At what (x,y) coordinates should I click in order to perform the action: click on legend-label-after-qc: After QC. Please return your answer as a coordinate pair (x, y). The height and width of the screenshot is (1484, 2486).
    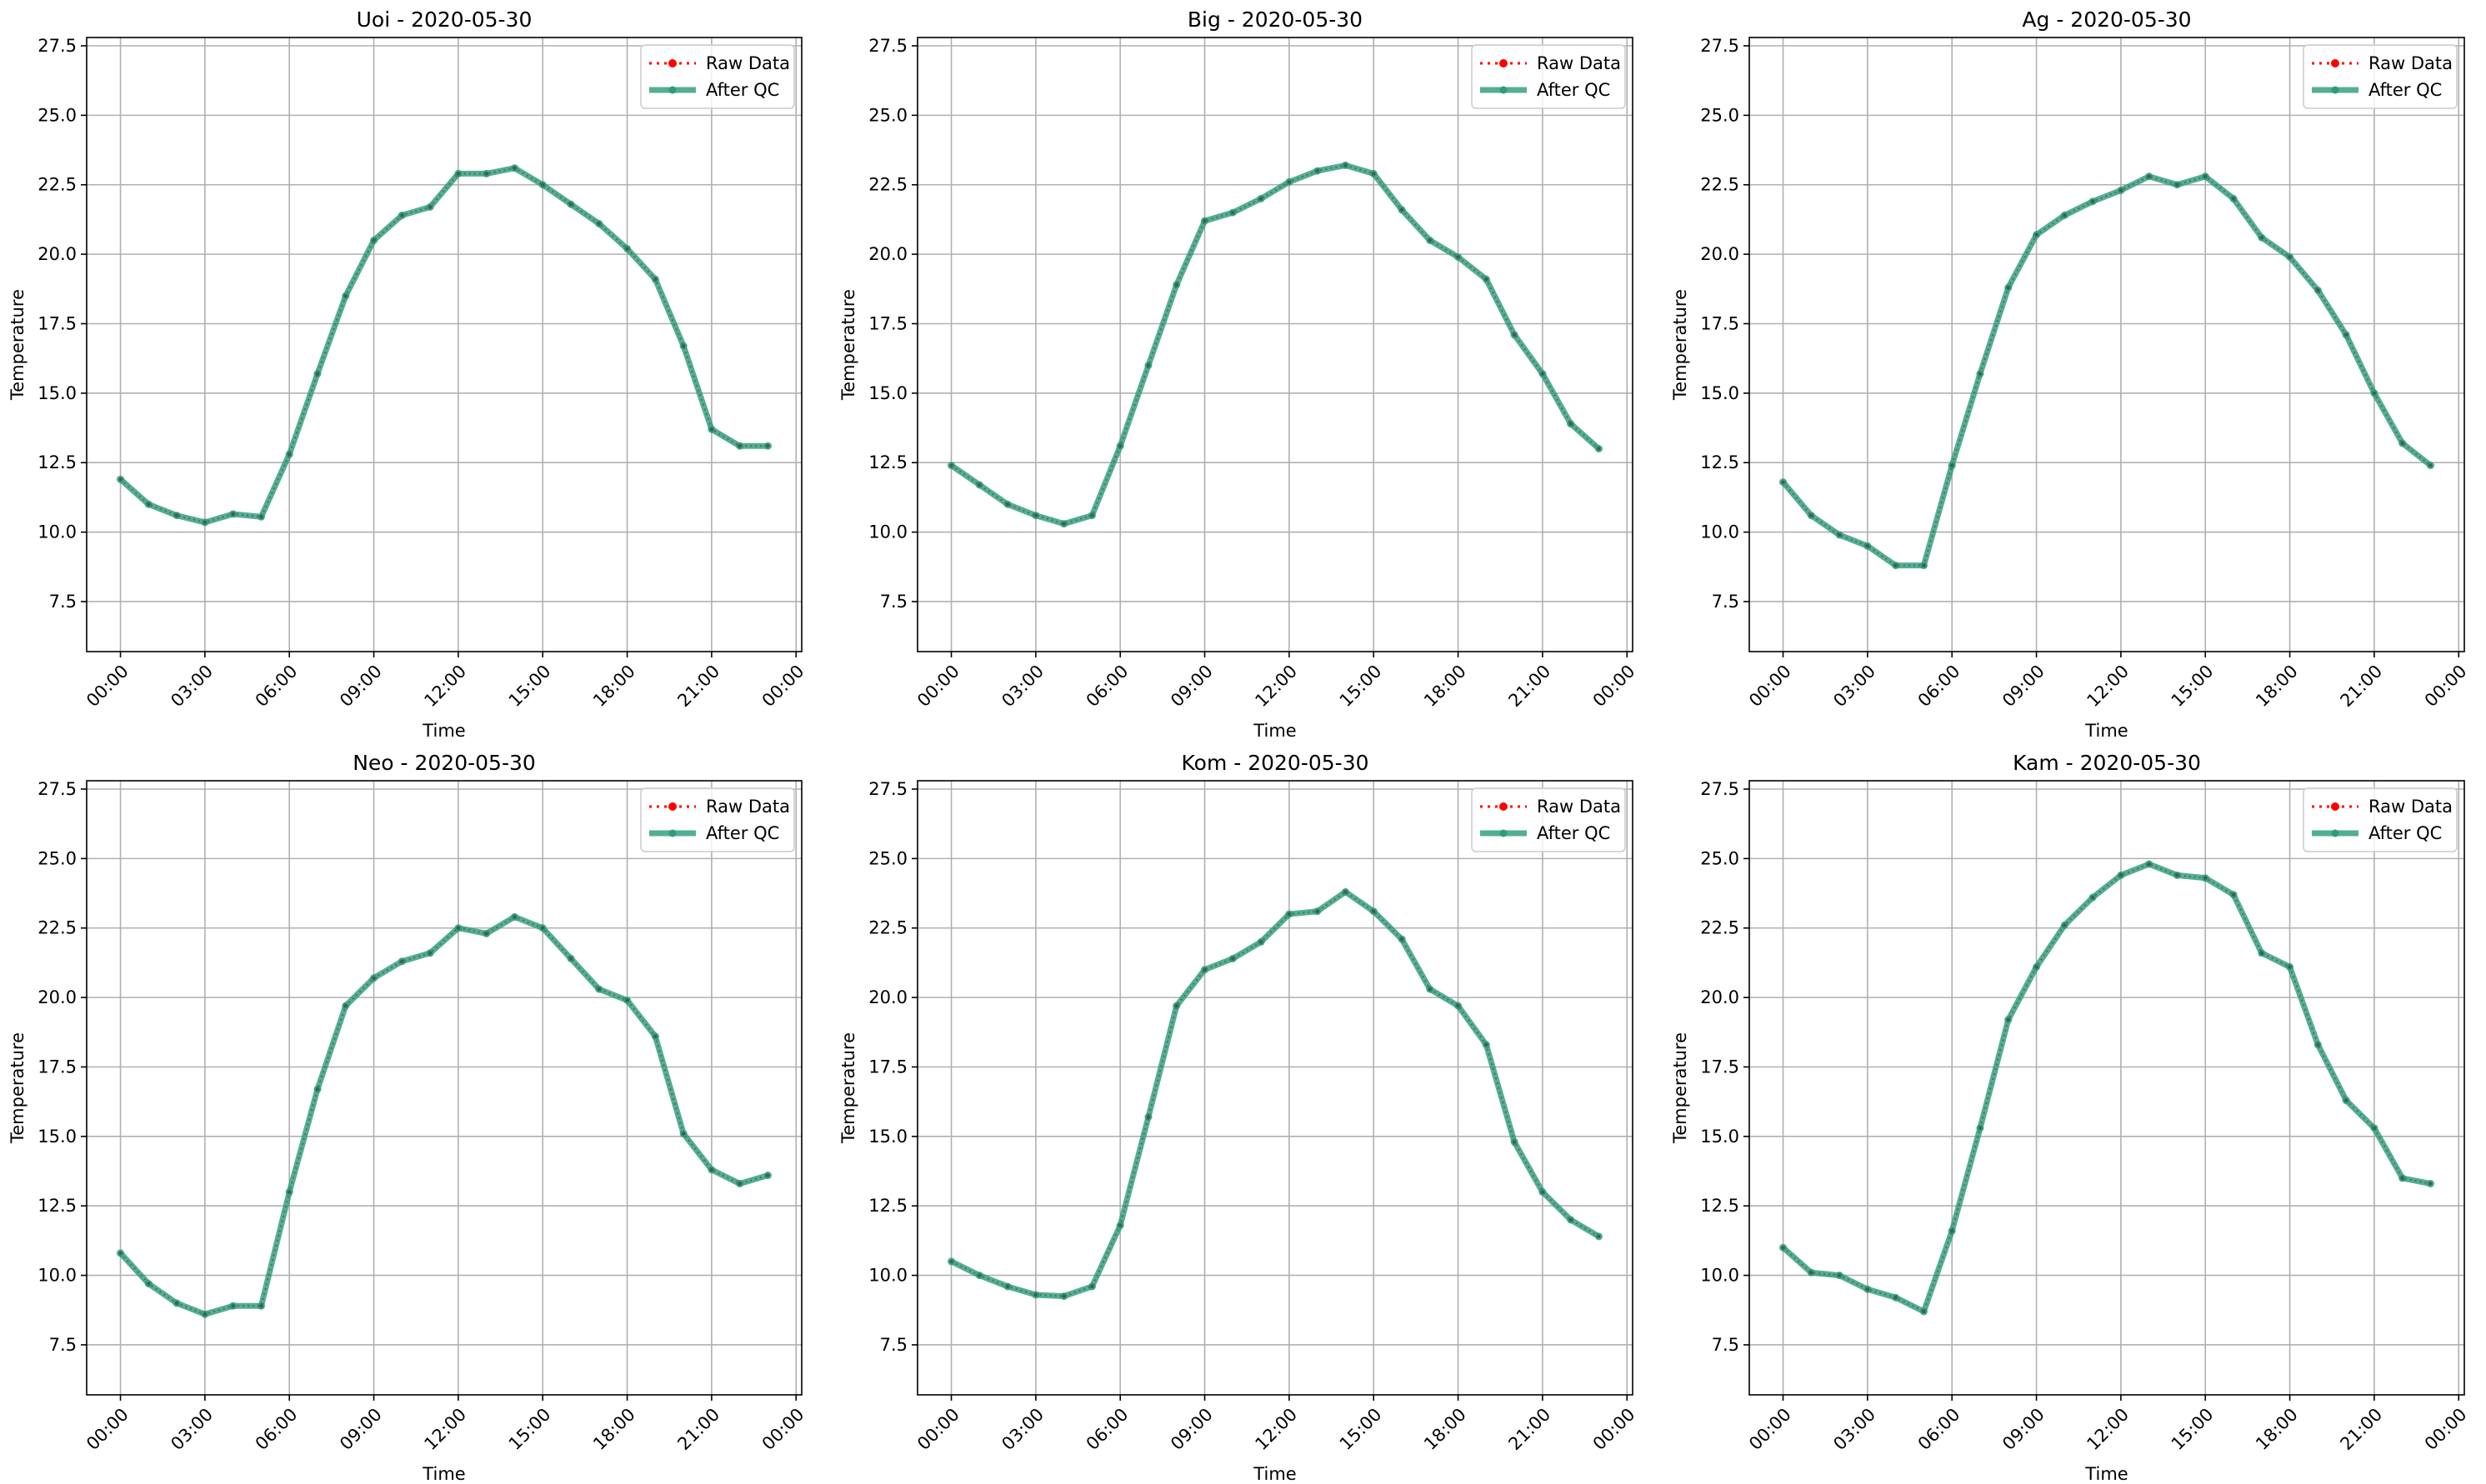
    Looking at the image, I should click on (742, 90).